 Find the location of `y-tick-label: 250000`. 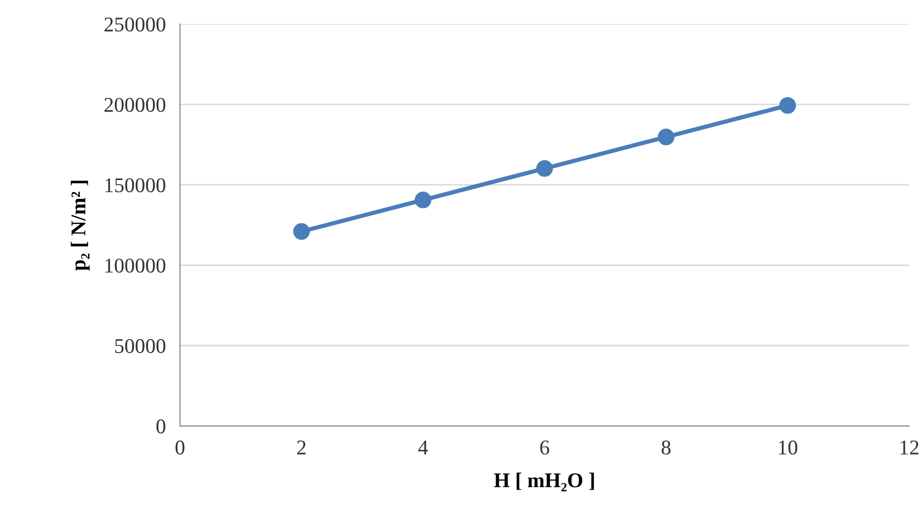

y-tick-label: 250000 is located at coordinates (135, 24).